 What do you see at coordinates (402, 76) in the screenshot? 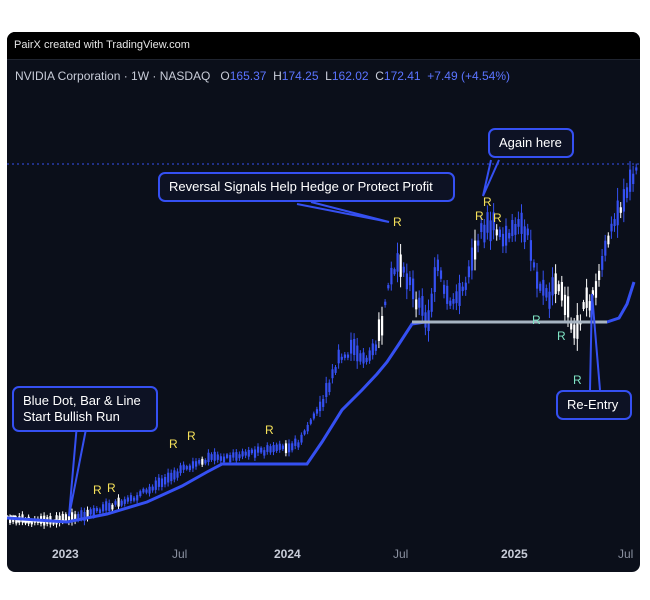
I see `close-value: 172.41` at bounding box center [402, 76].